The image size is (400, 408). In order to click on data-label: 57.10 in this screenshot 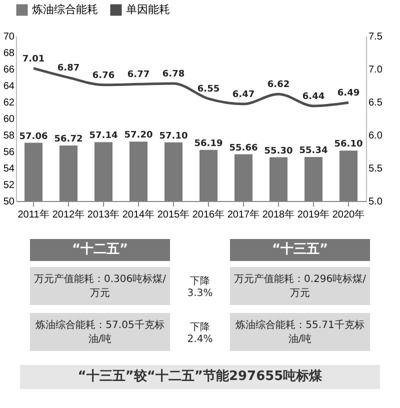, I will do `click(173, 136)`.